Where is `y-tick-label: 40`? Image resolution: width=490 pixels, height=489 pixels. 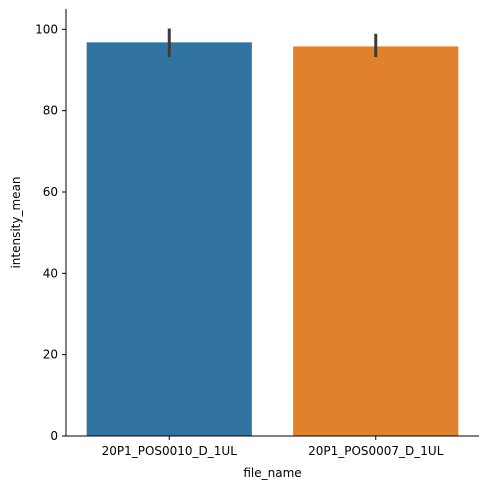
y-tick-label: 40 is located at coordinates (50, 273).